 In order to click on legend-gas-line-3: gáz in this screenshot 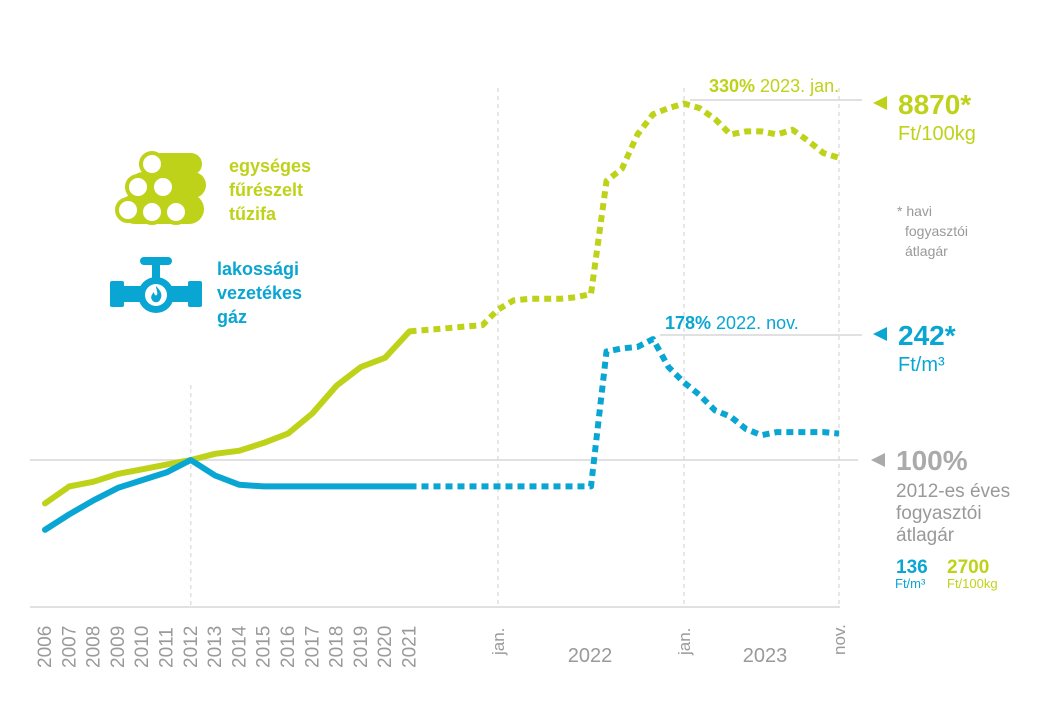, I will do `click(232, 317)`.